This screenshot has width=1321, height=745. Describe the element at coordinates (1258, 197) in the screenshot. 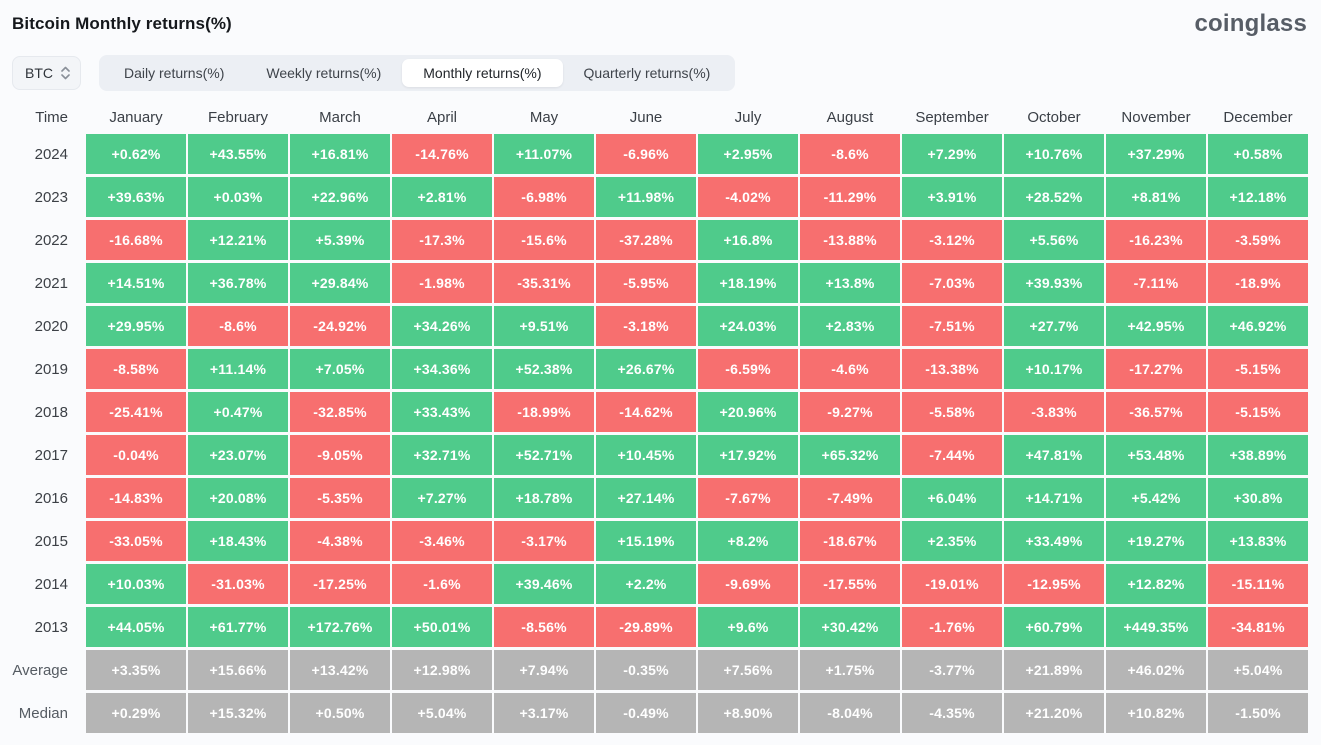

I see `cell-2023-december: +12.18%` at that location.